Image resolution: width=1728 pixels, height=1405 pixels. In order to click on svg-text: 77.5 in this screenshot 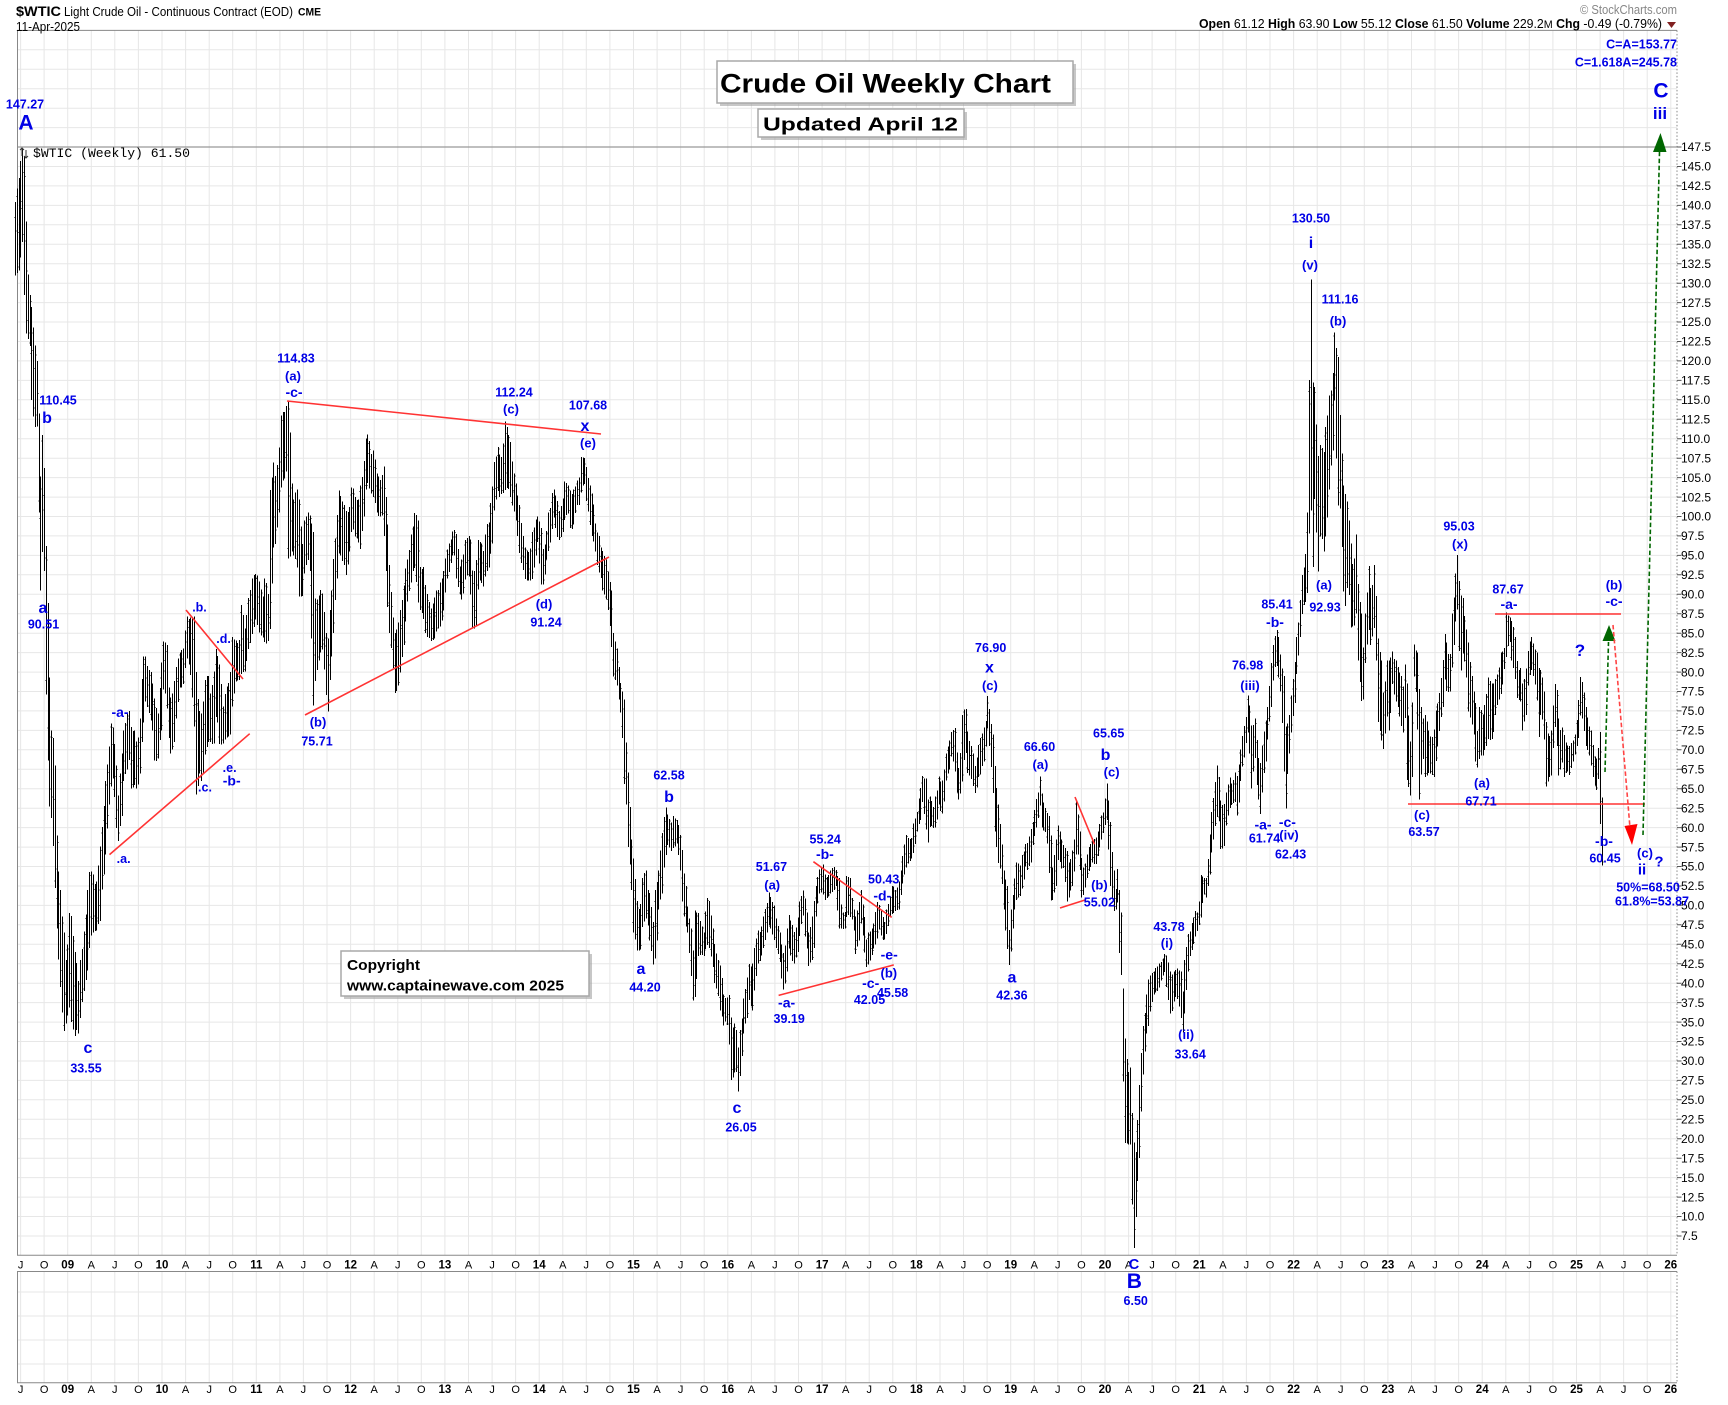, I will do `click(1693, 692)`.